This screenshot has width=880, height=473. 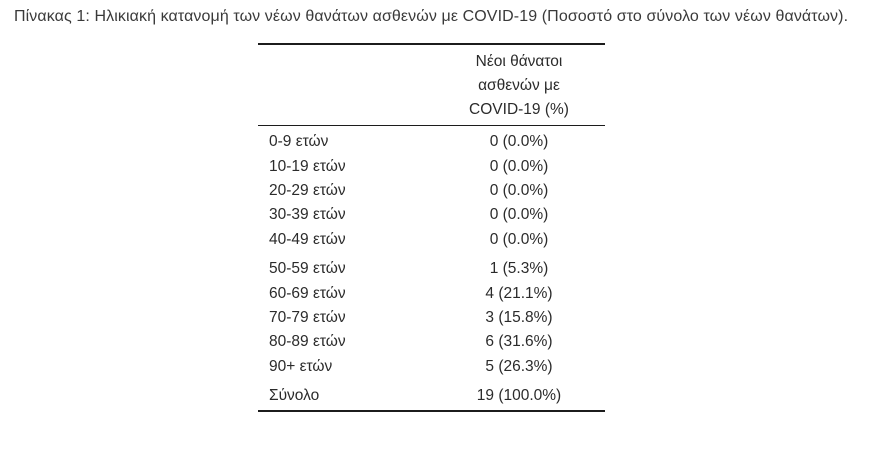 I want to click on age-range-label: 80-89 ετών, so click(x=307, y=342).